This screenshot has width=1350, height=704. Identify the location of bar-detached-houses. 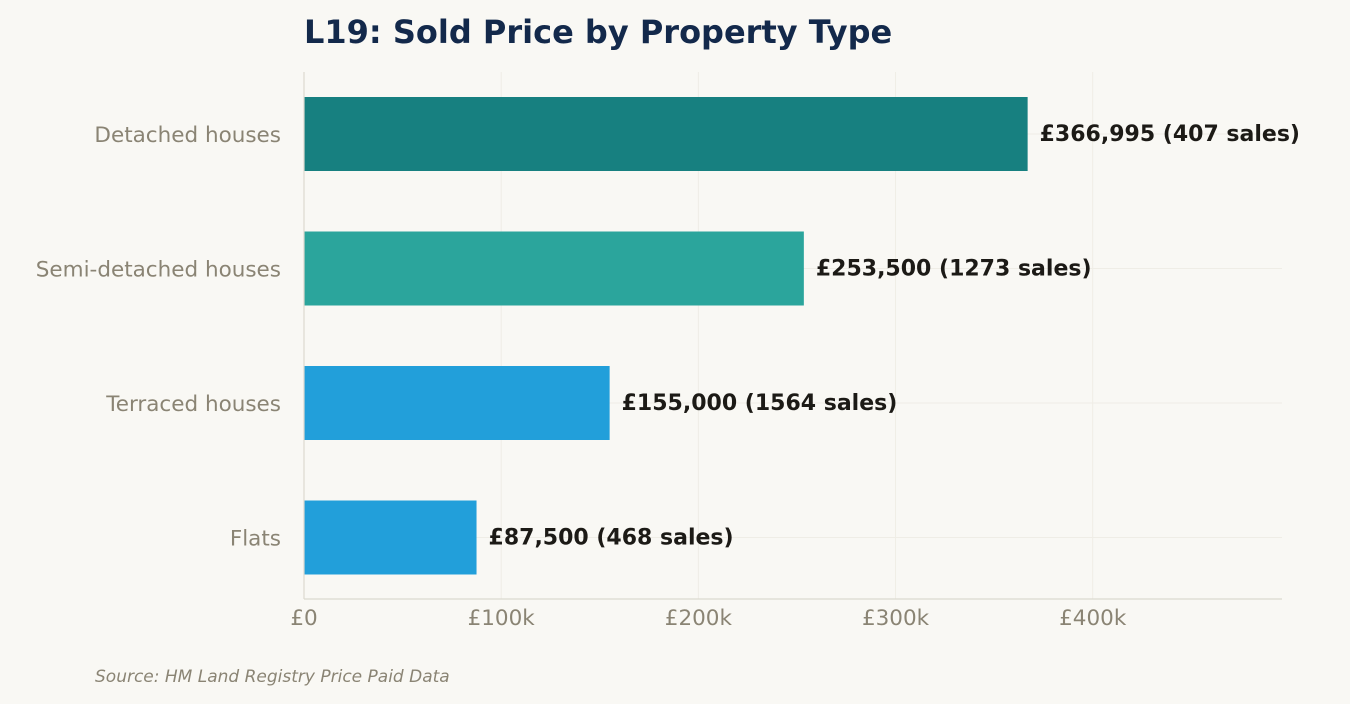
(666, 134).